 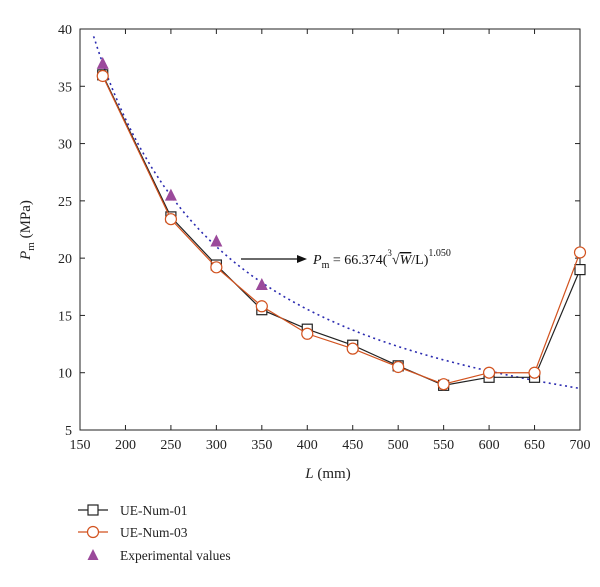 What do you see at coordinates (406, 260) in the screenshot?
I see `equation-radicand: W` at bounding box center [406, 260].